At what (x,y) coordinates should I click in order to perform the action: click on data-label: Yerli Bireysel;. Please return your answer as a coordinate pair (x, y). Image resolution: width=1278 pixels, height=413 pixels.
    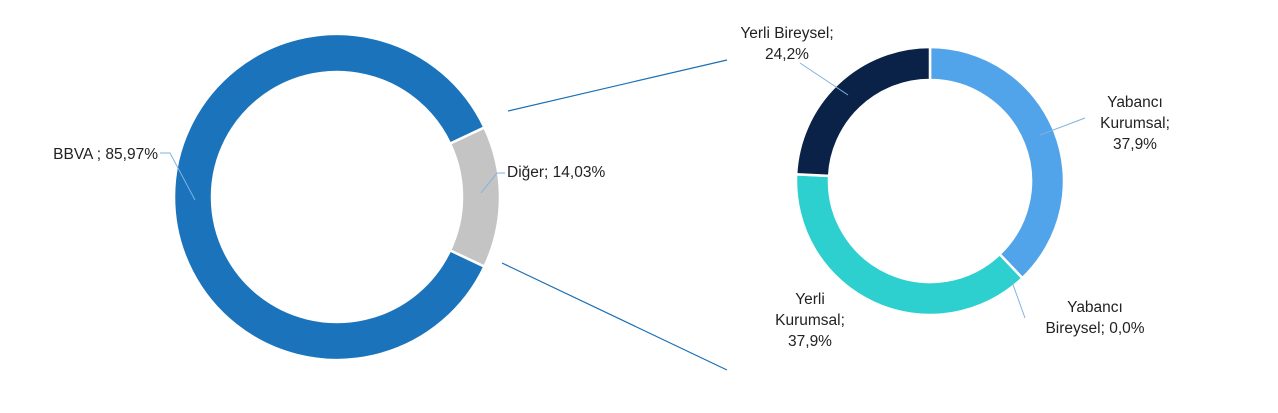
    Looking at the image, I should click on (786, 33).